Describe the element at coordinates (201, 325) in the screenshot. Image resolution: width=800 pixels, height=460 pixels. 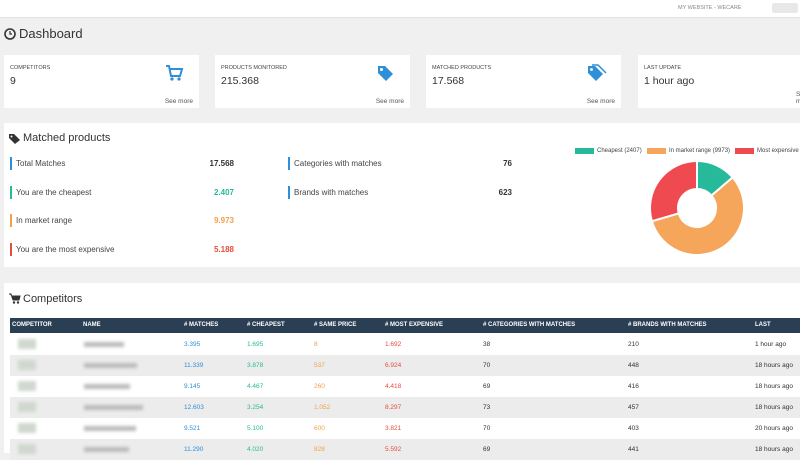
I see `column-header: # MATCHES` at that location.